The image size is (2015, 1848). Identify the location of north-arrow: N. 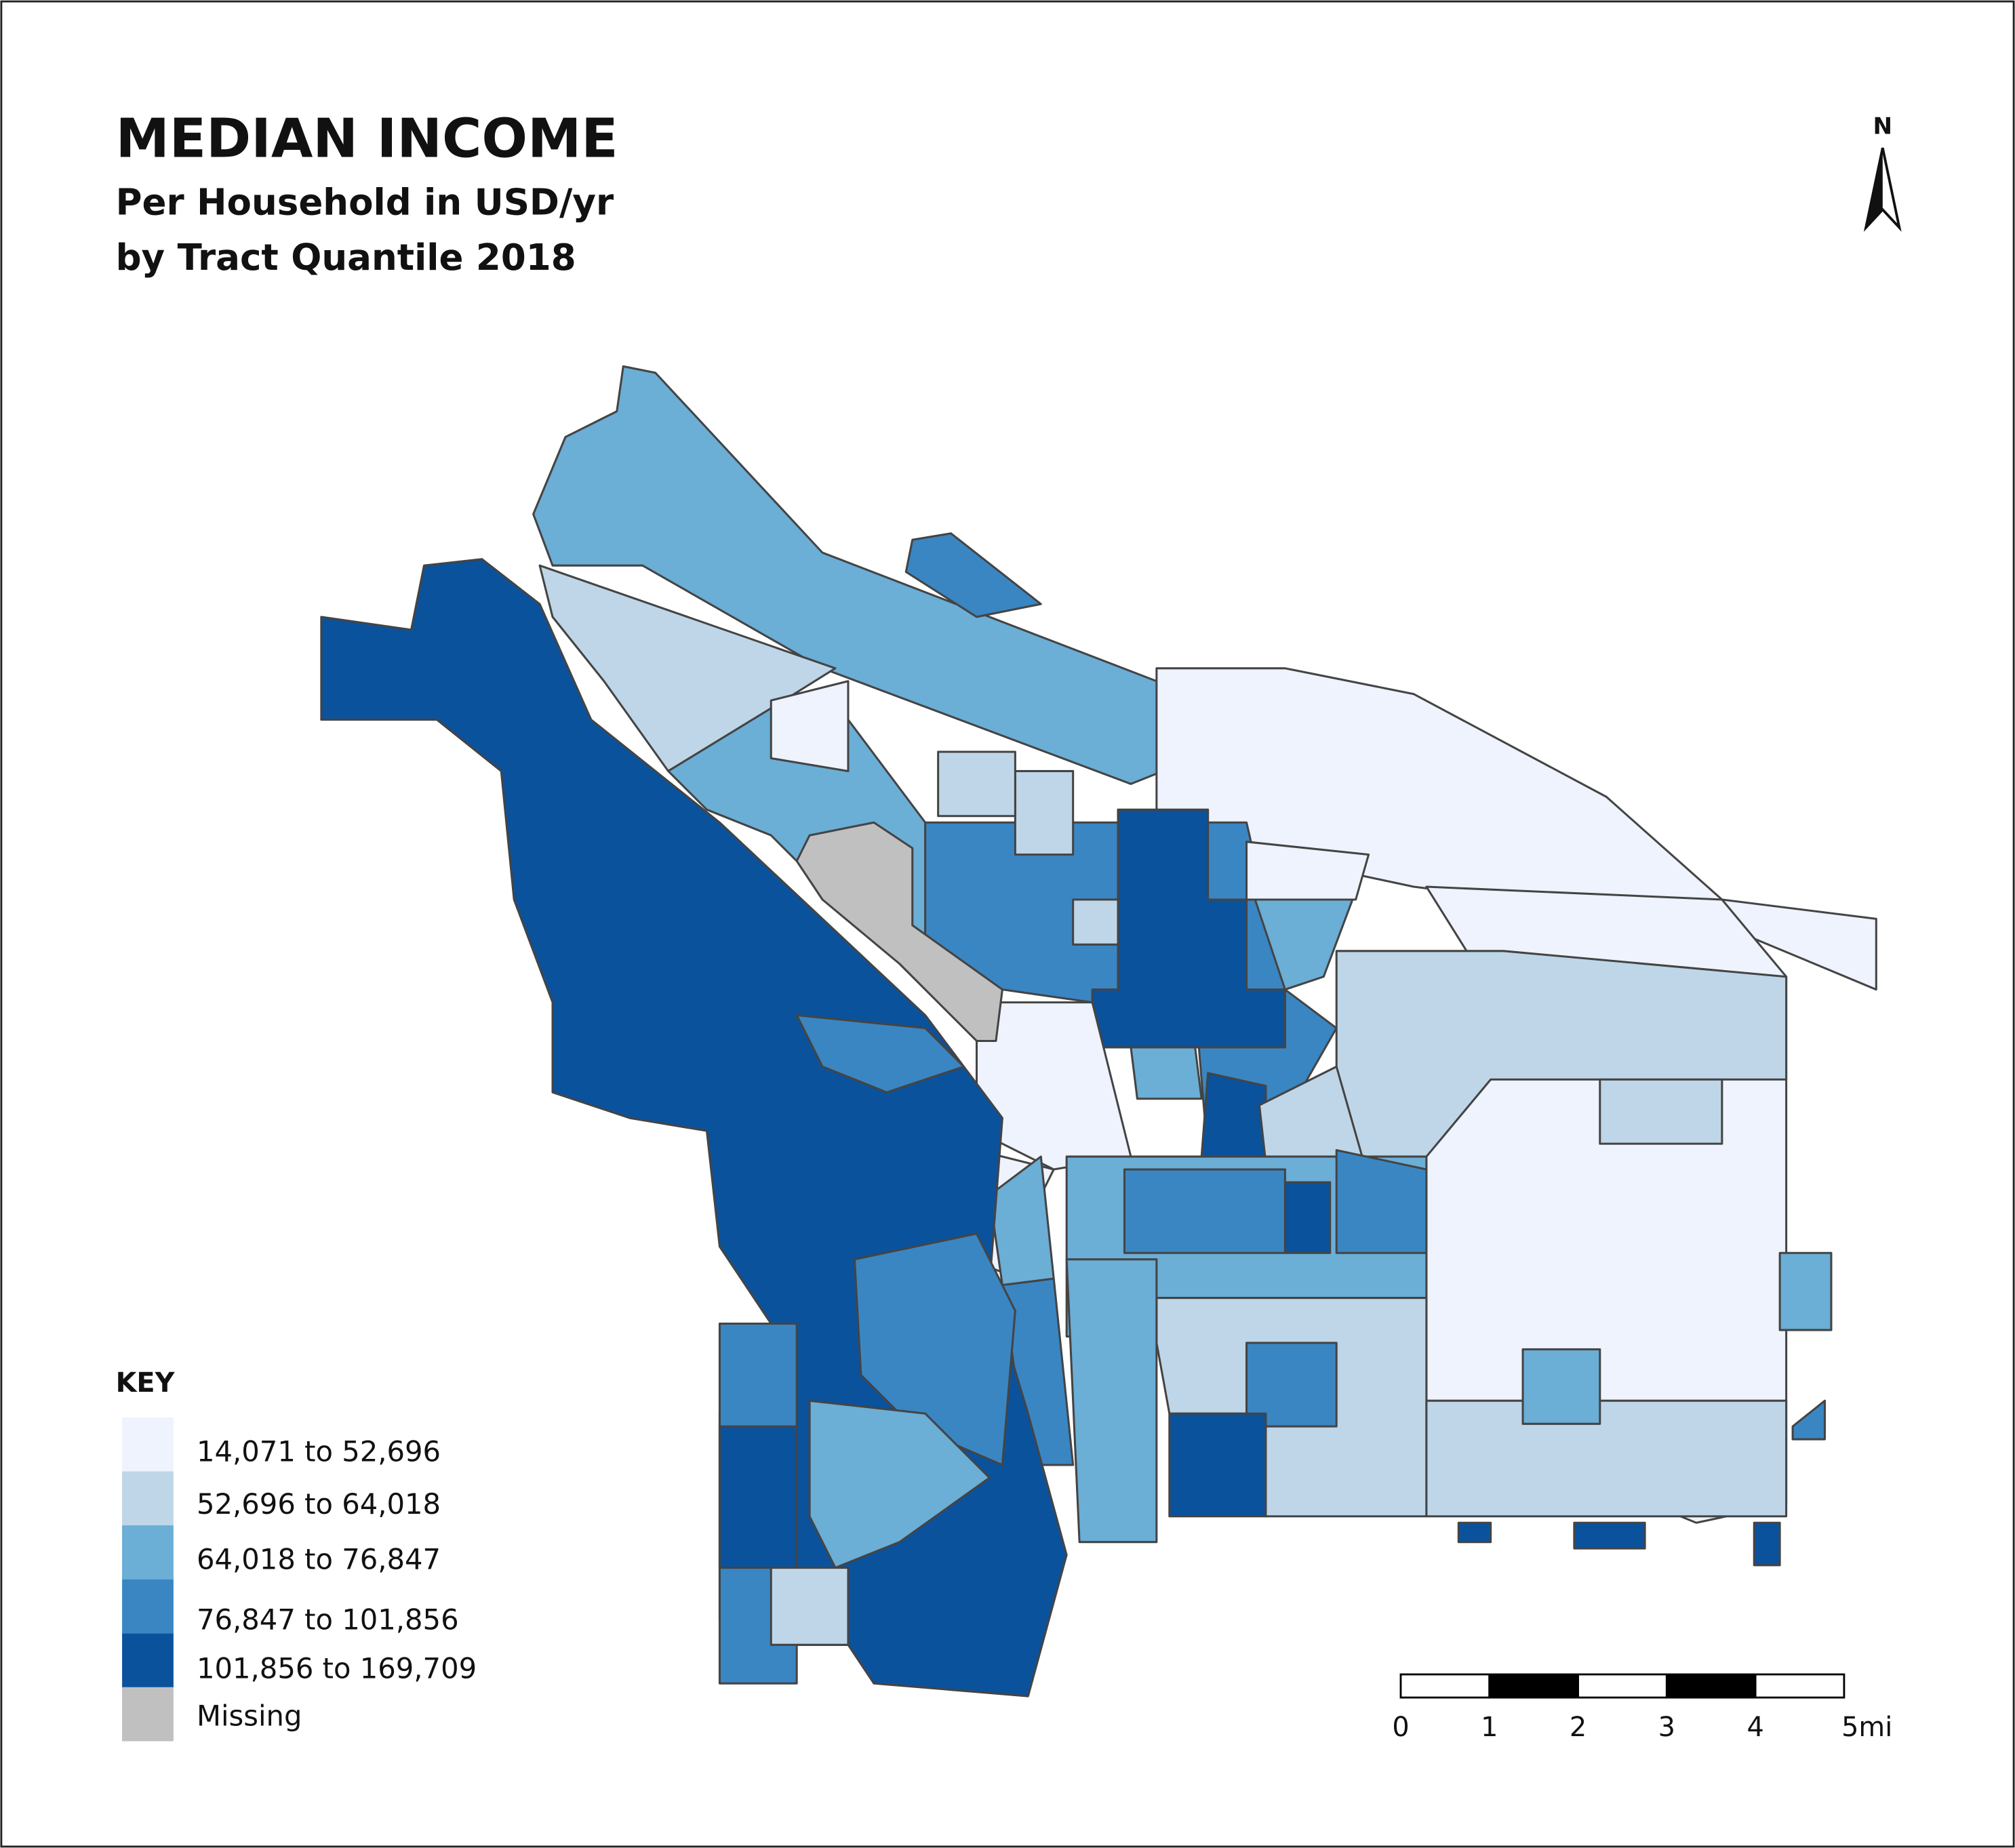
(1882, 172).